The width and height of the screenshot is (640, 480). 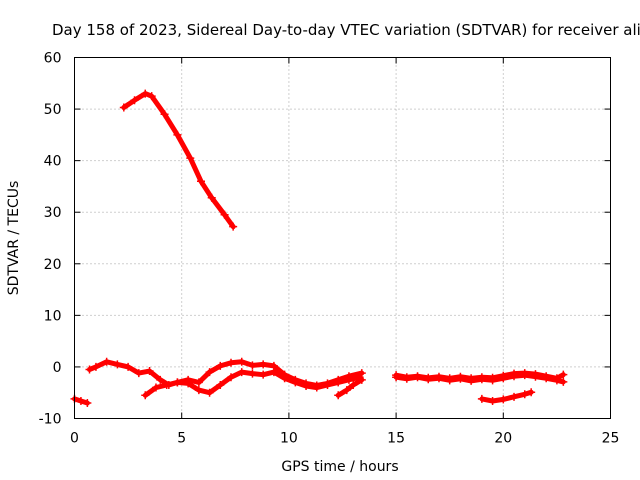 What do you see at coordinates (53, 162) in the screenshot?
I see `y-tick-label: 40` at bounding box center [53, 162].